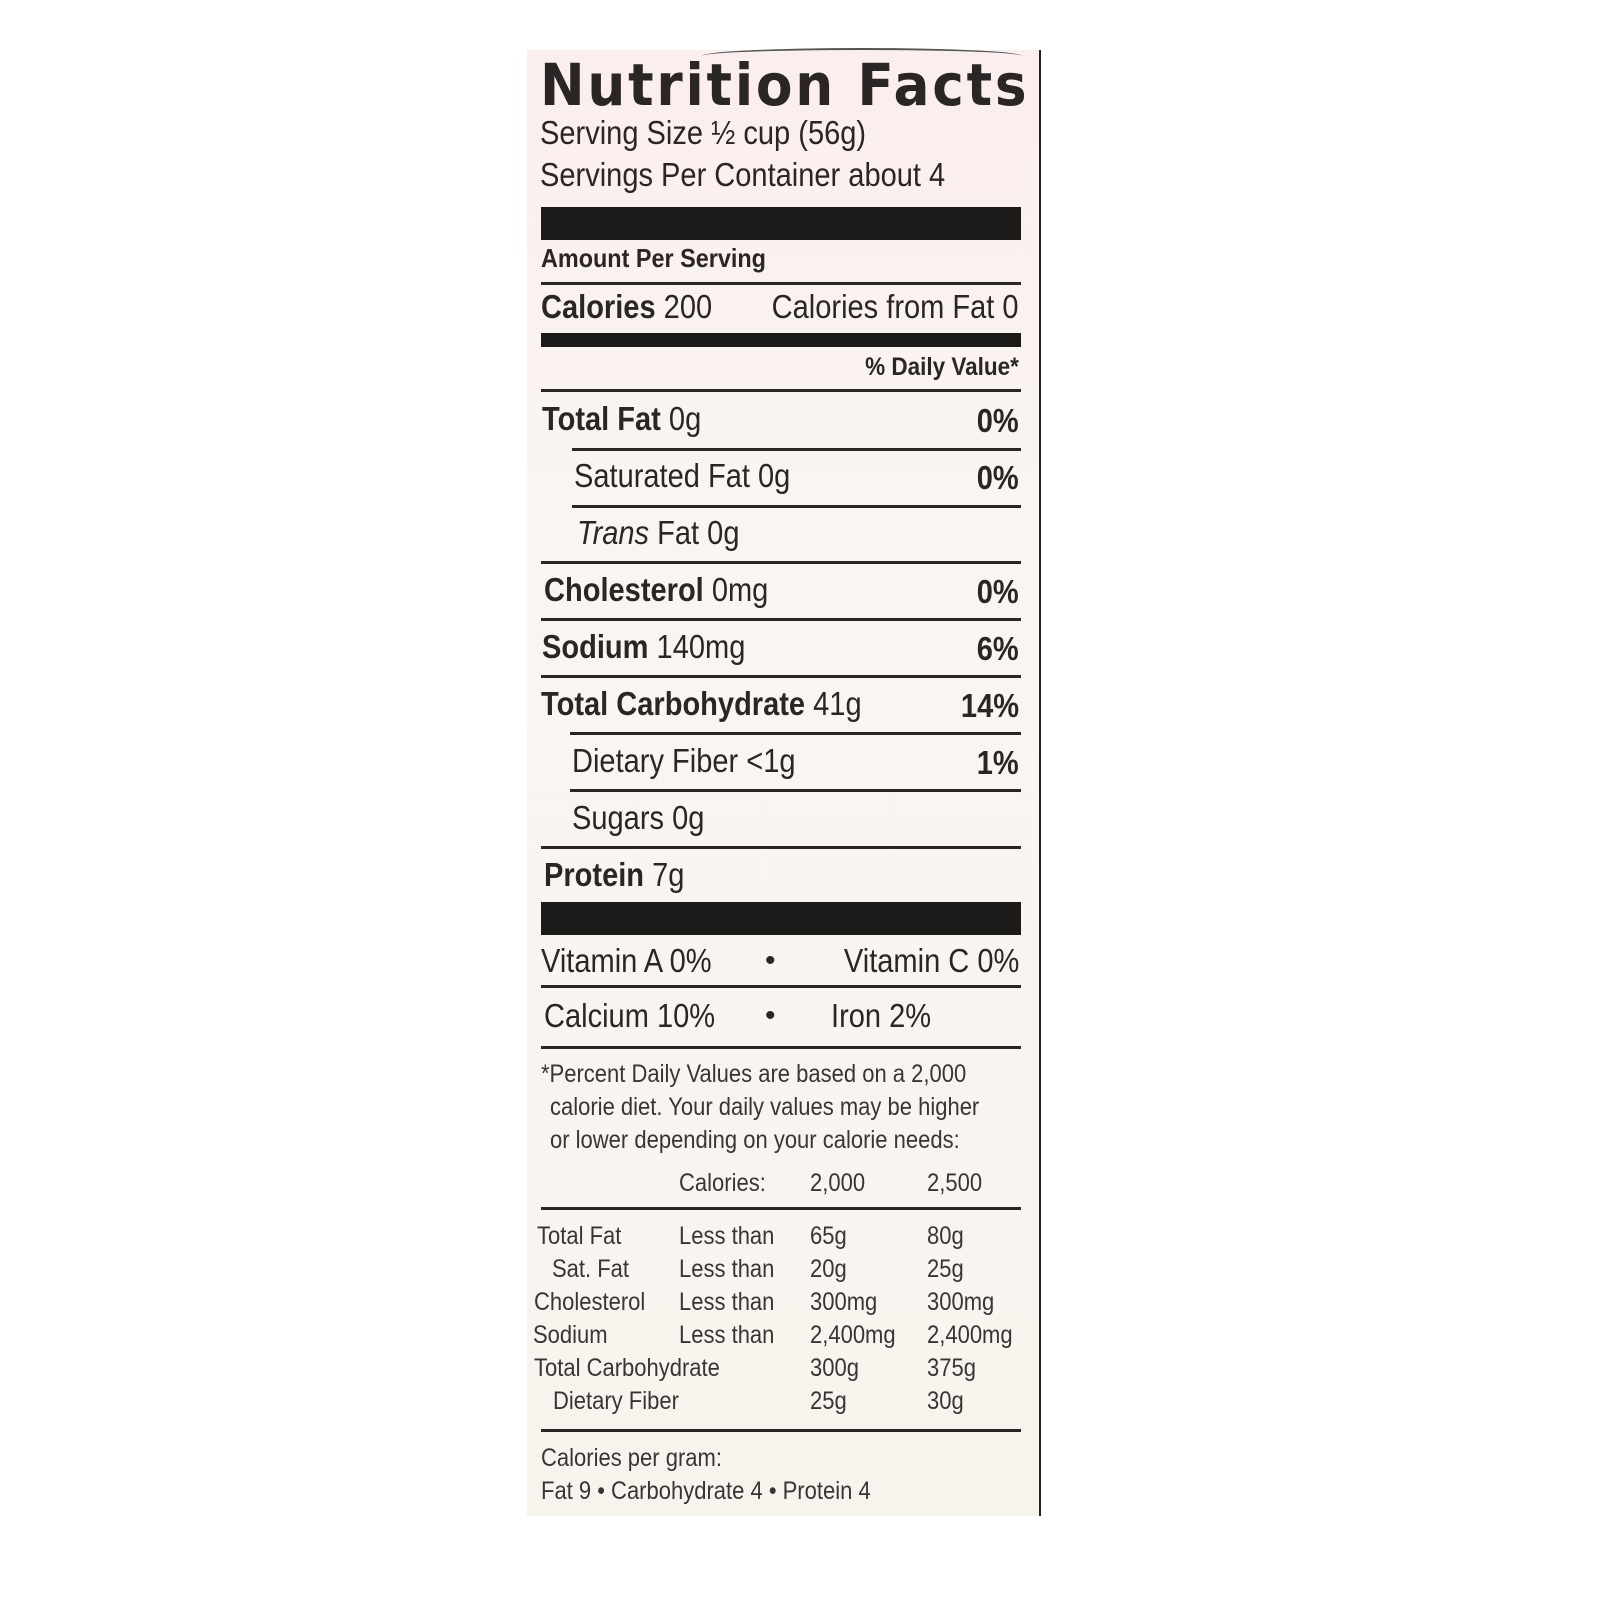  I want to click on nutrient-sugars: Sugars 0g, so click(638, 817).